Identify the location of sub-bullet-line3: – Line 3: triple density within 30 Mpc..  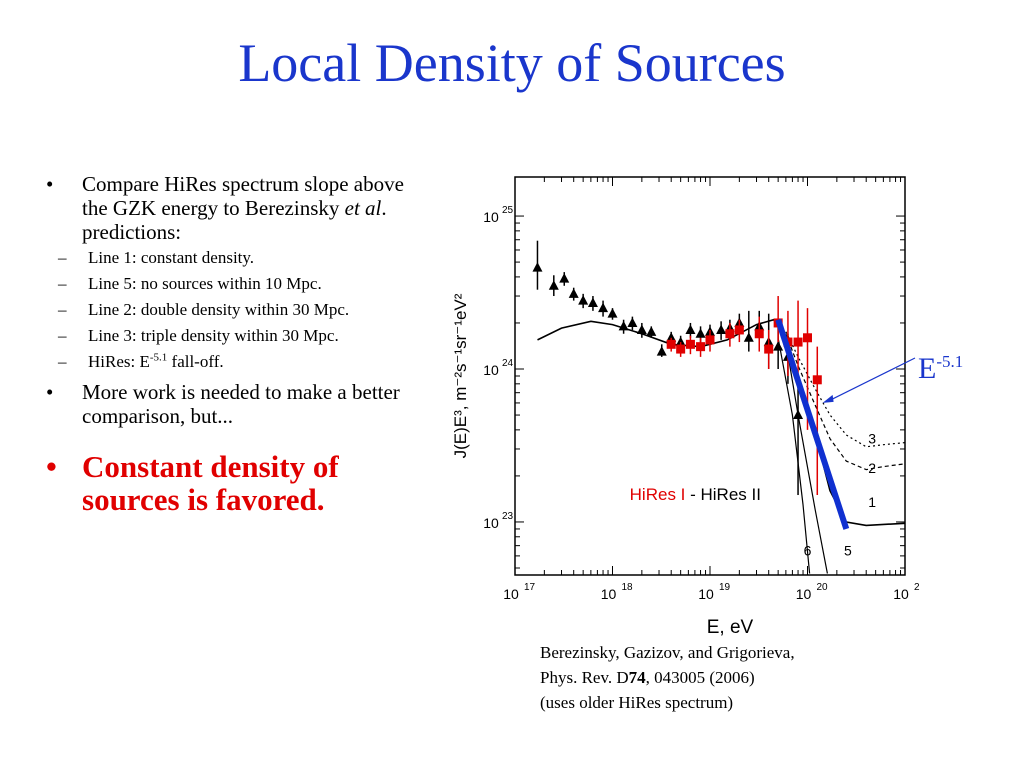
(232, 336).